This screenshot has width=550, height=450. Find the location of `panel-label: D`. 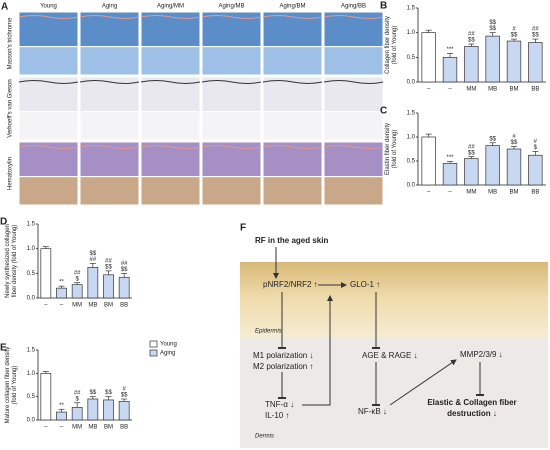

panel-label: D is located at coordinates (3, 222).